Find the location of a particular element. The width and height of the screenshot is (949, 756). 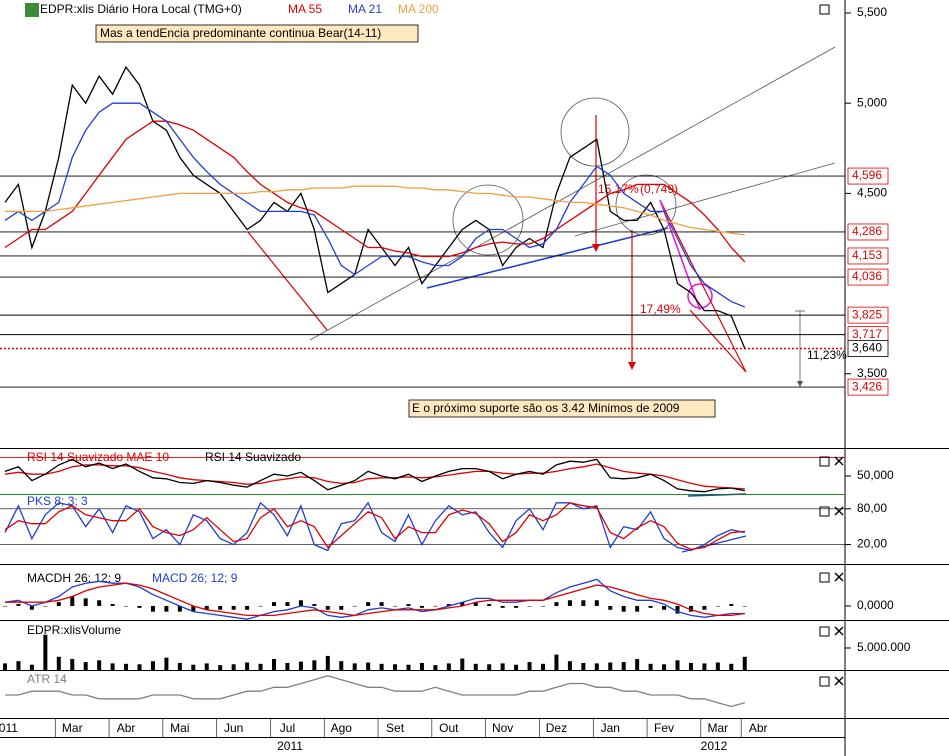

level-label: 3,426 is located at coordinates (867, 386).